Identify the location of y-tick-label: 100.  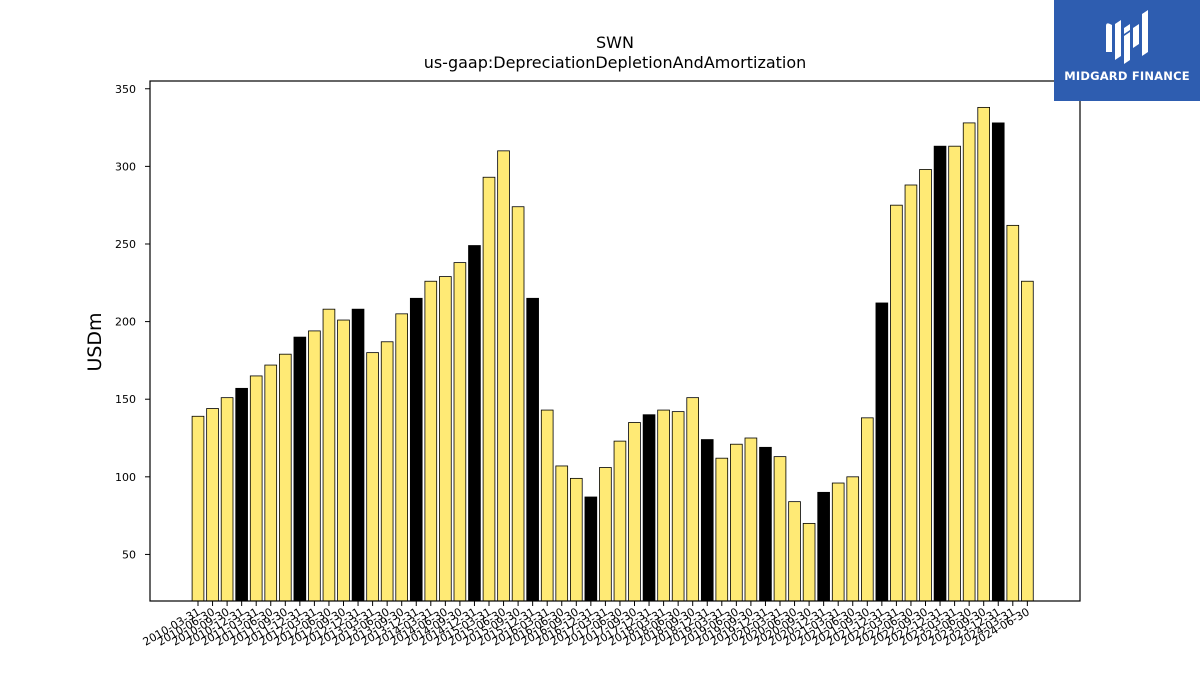
(125, 477).